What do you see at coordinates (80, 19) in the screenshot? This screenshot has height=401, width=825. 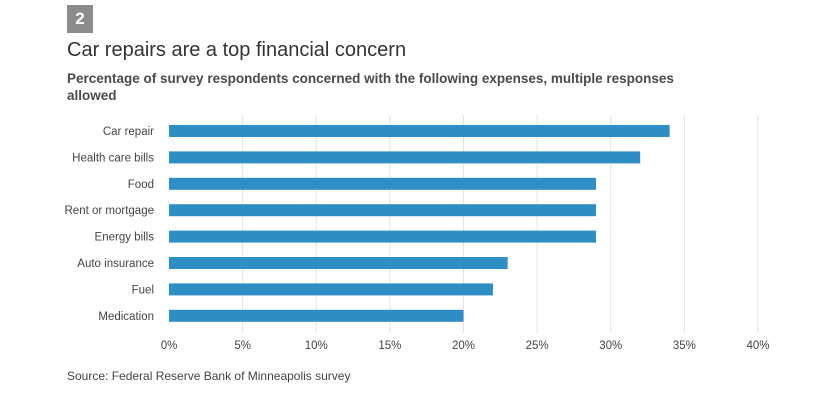 I see `figure-number-badge: 2` at bounding box center [80, 19].